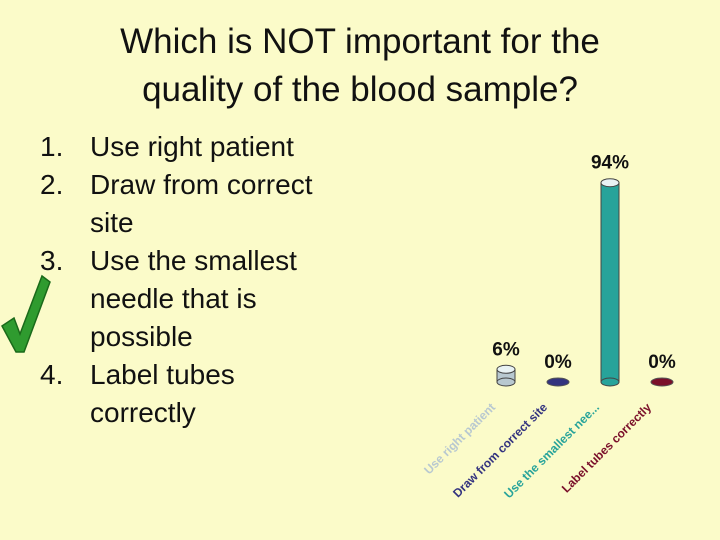  What do you see at coordinates (143, 412) in the screenshot?
I see `option-text: correctly` at bounding box center [143, 412].